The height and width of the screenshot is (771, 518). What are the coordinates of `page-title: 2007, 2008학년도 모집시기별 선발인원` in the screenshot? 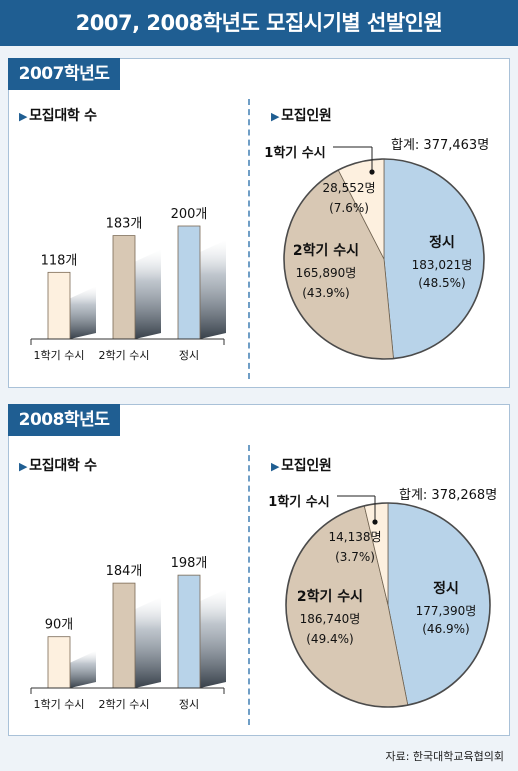 It's located at (259, 23).